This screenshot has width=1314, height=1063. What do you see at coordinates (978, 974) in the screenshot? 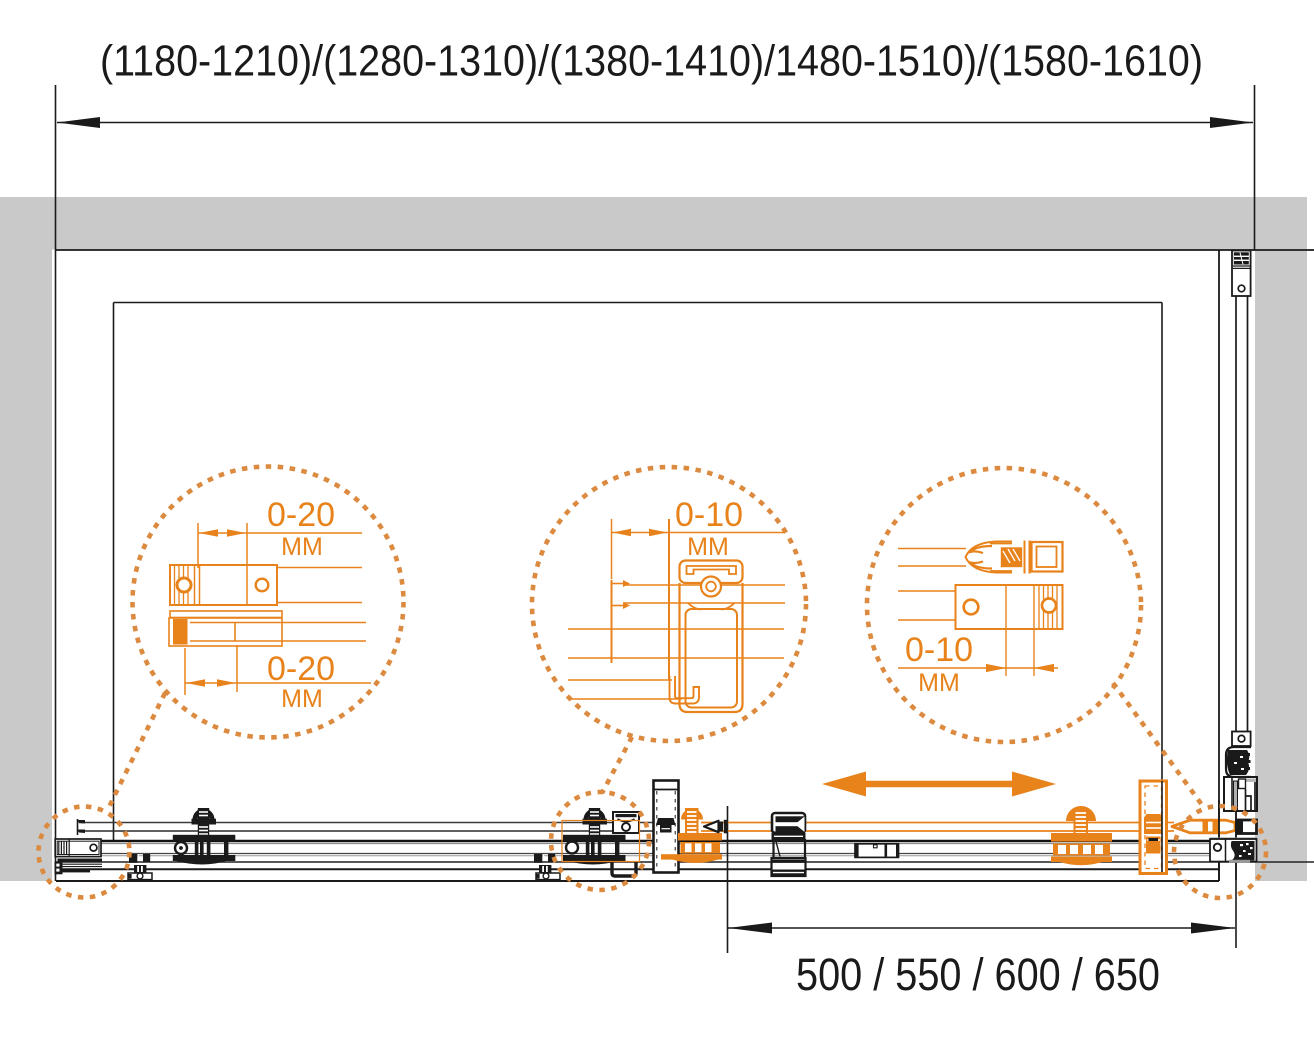
I see `svg-text: 500 / 550 / 600 / 650` at bounding box center [978, 974].